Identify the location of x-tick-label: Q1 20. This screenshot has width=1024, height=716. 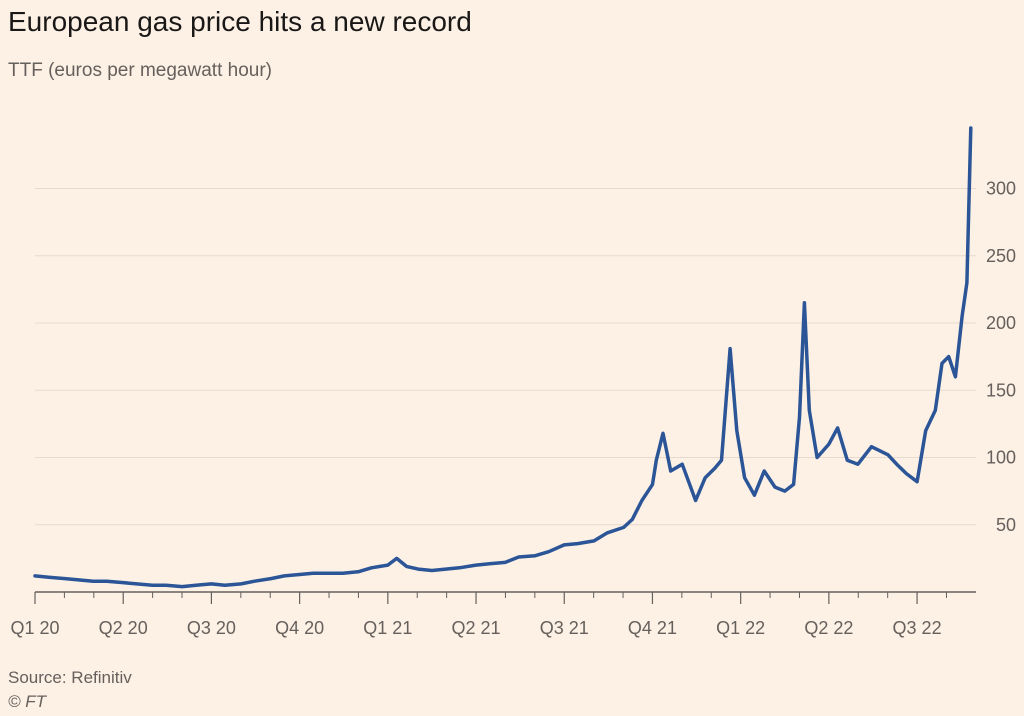
(34, 628).